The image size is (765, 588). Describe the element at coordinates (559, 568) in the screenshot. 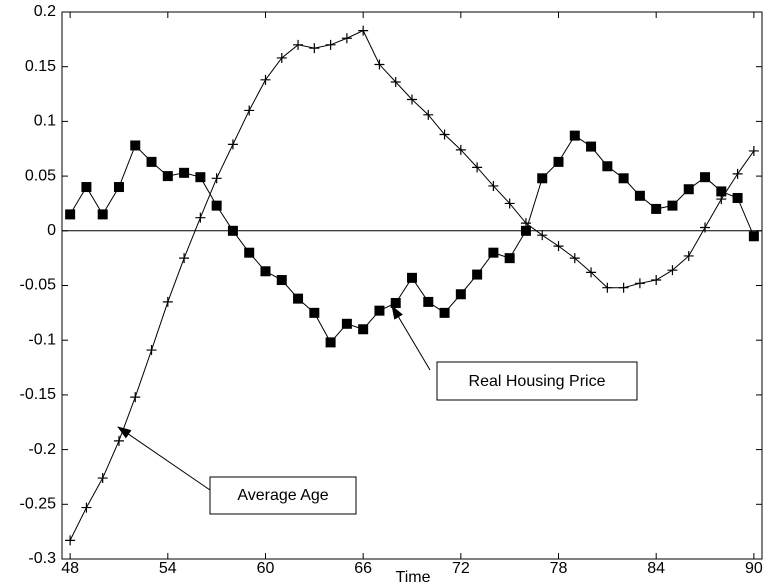

I see `x-tick-label: 78` at that location.